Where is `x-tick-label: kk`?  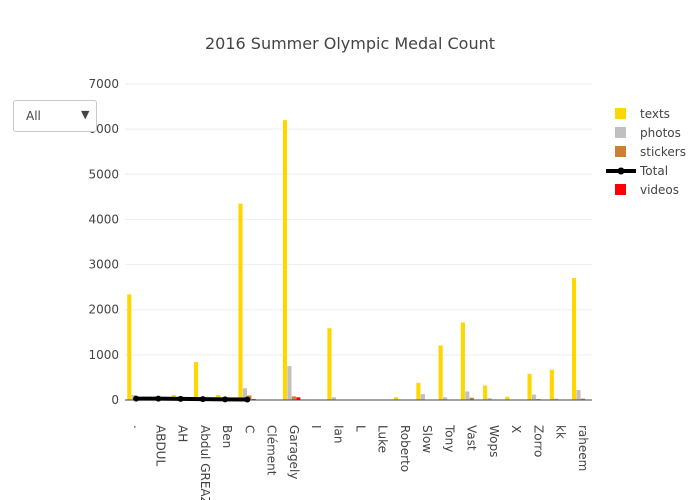
x-tick-label: kk is located at coordinates (561, 432).